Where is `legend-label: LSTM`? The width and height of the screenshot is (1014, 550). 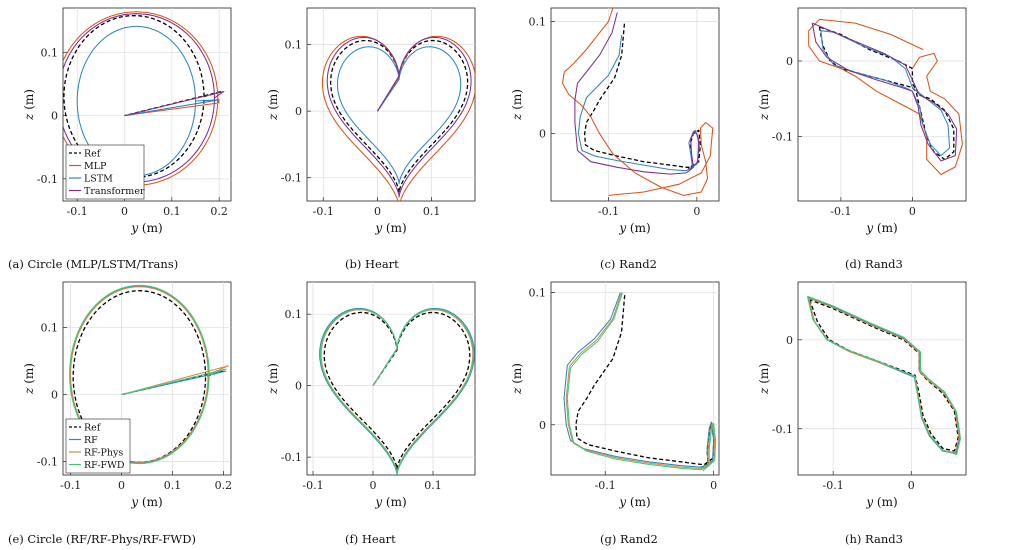 legend-label: LSTM is located at coordinates (98, 179).